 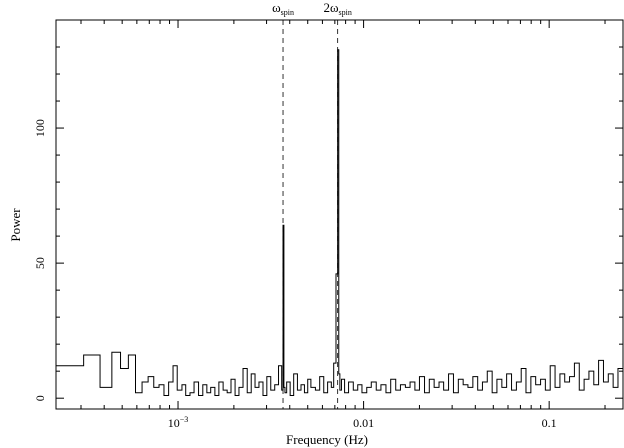 I want to click on annotation-label: ωspin, so click(x=283, y=8).